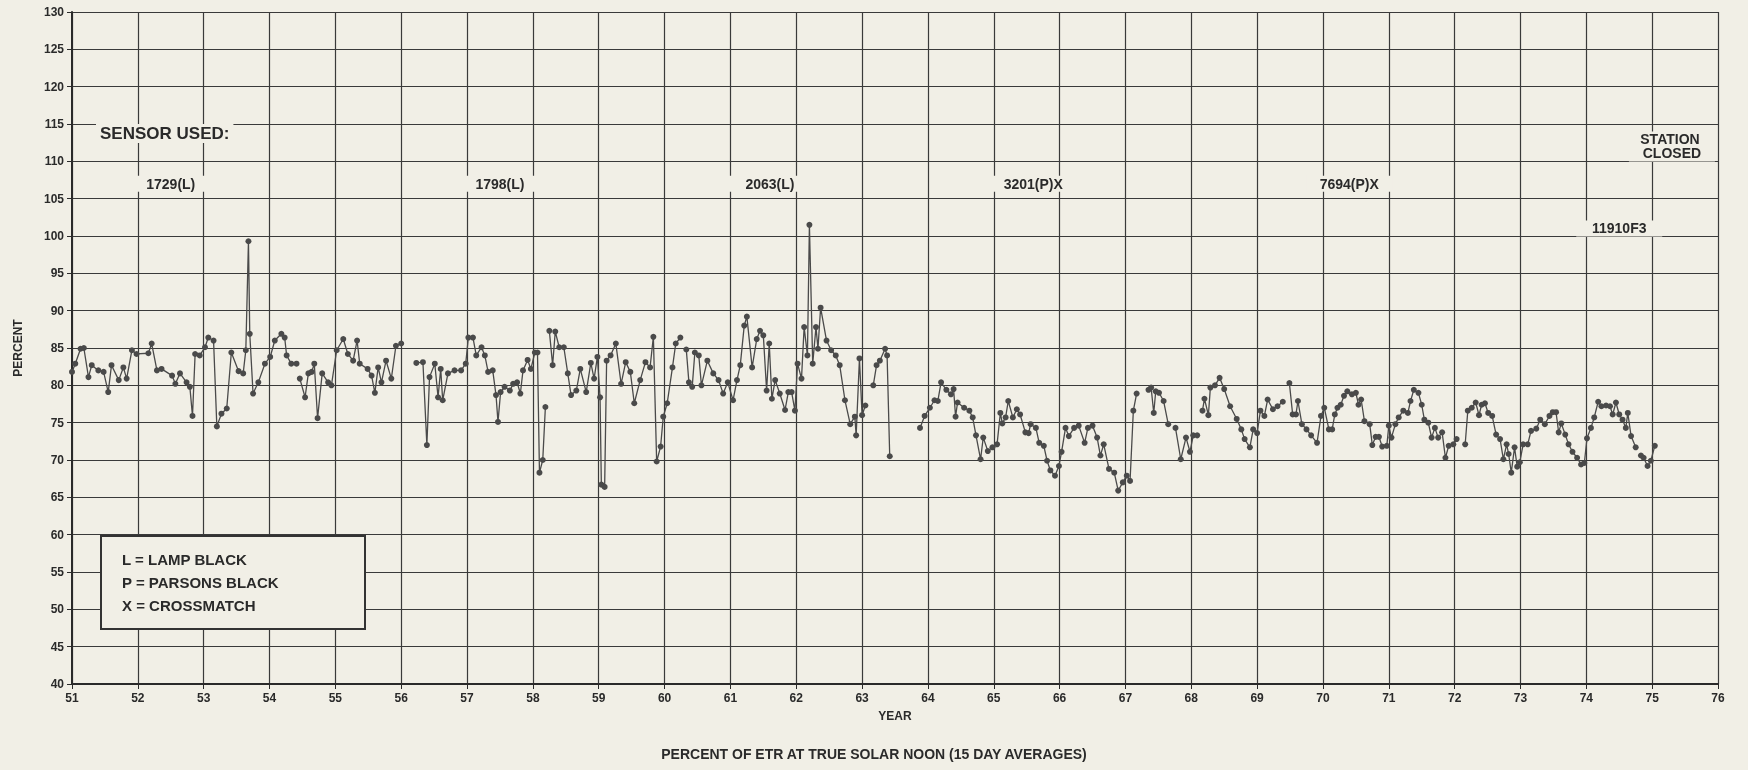  Describe the element at coordinates (57, 534) in the screenshot. I see `y-tick-label: 60` at that location.